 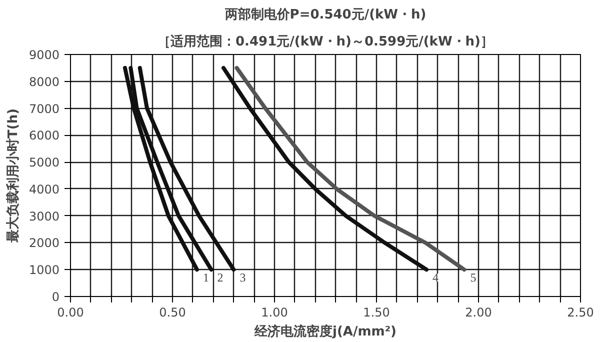 What do you see at coordinates (473, 277) in the screenshot?
I see `series-label: 5` at bounding box center [473, 277].